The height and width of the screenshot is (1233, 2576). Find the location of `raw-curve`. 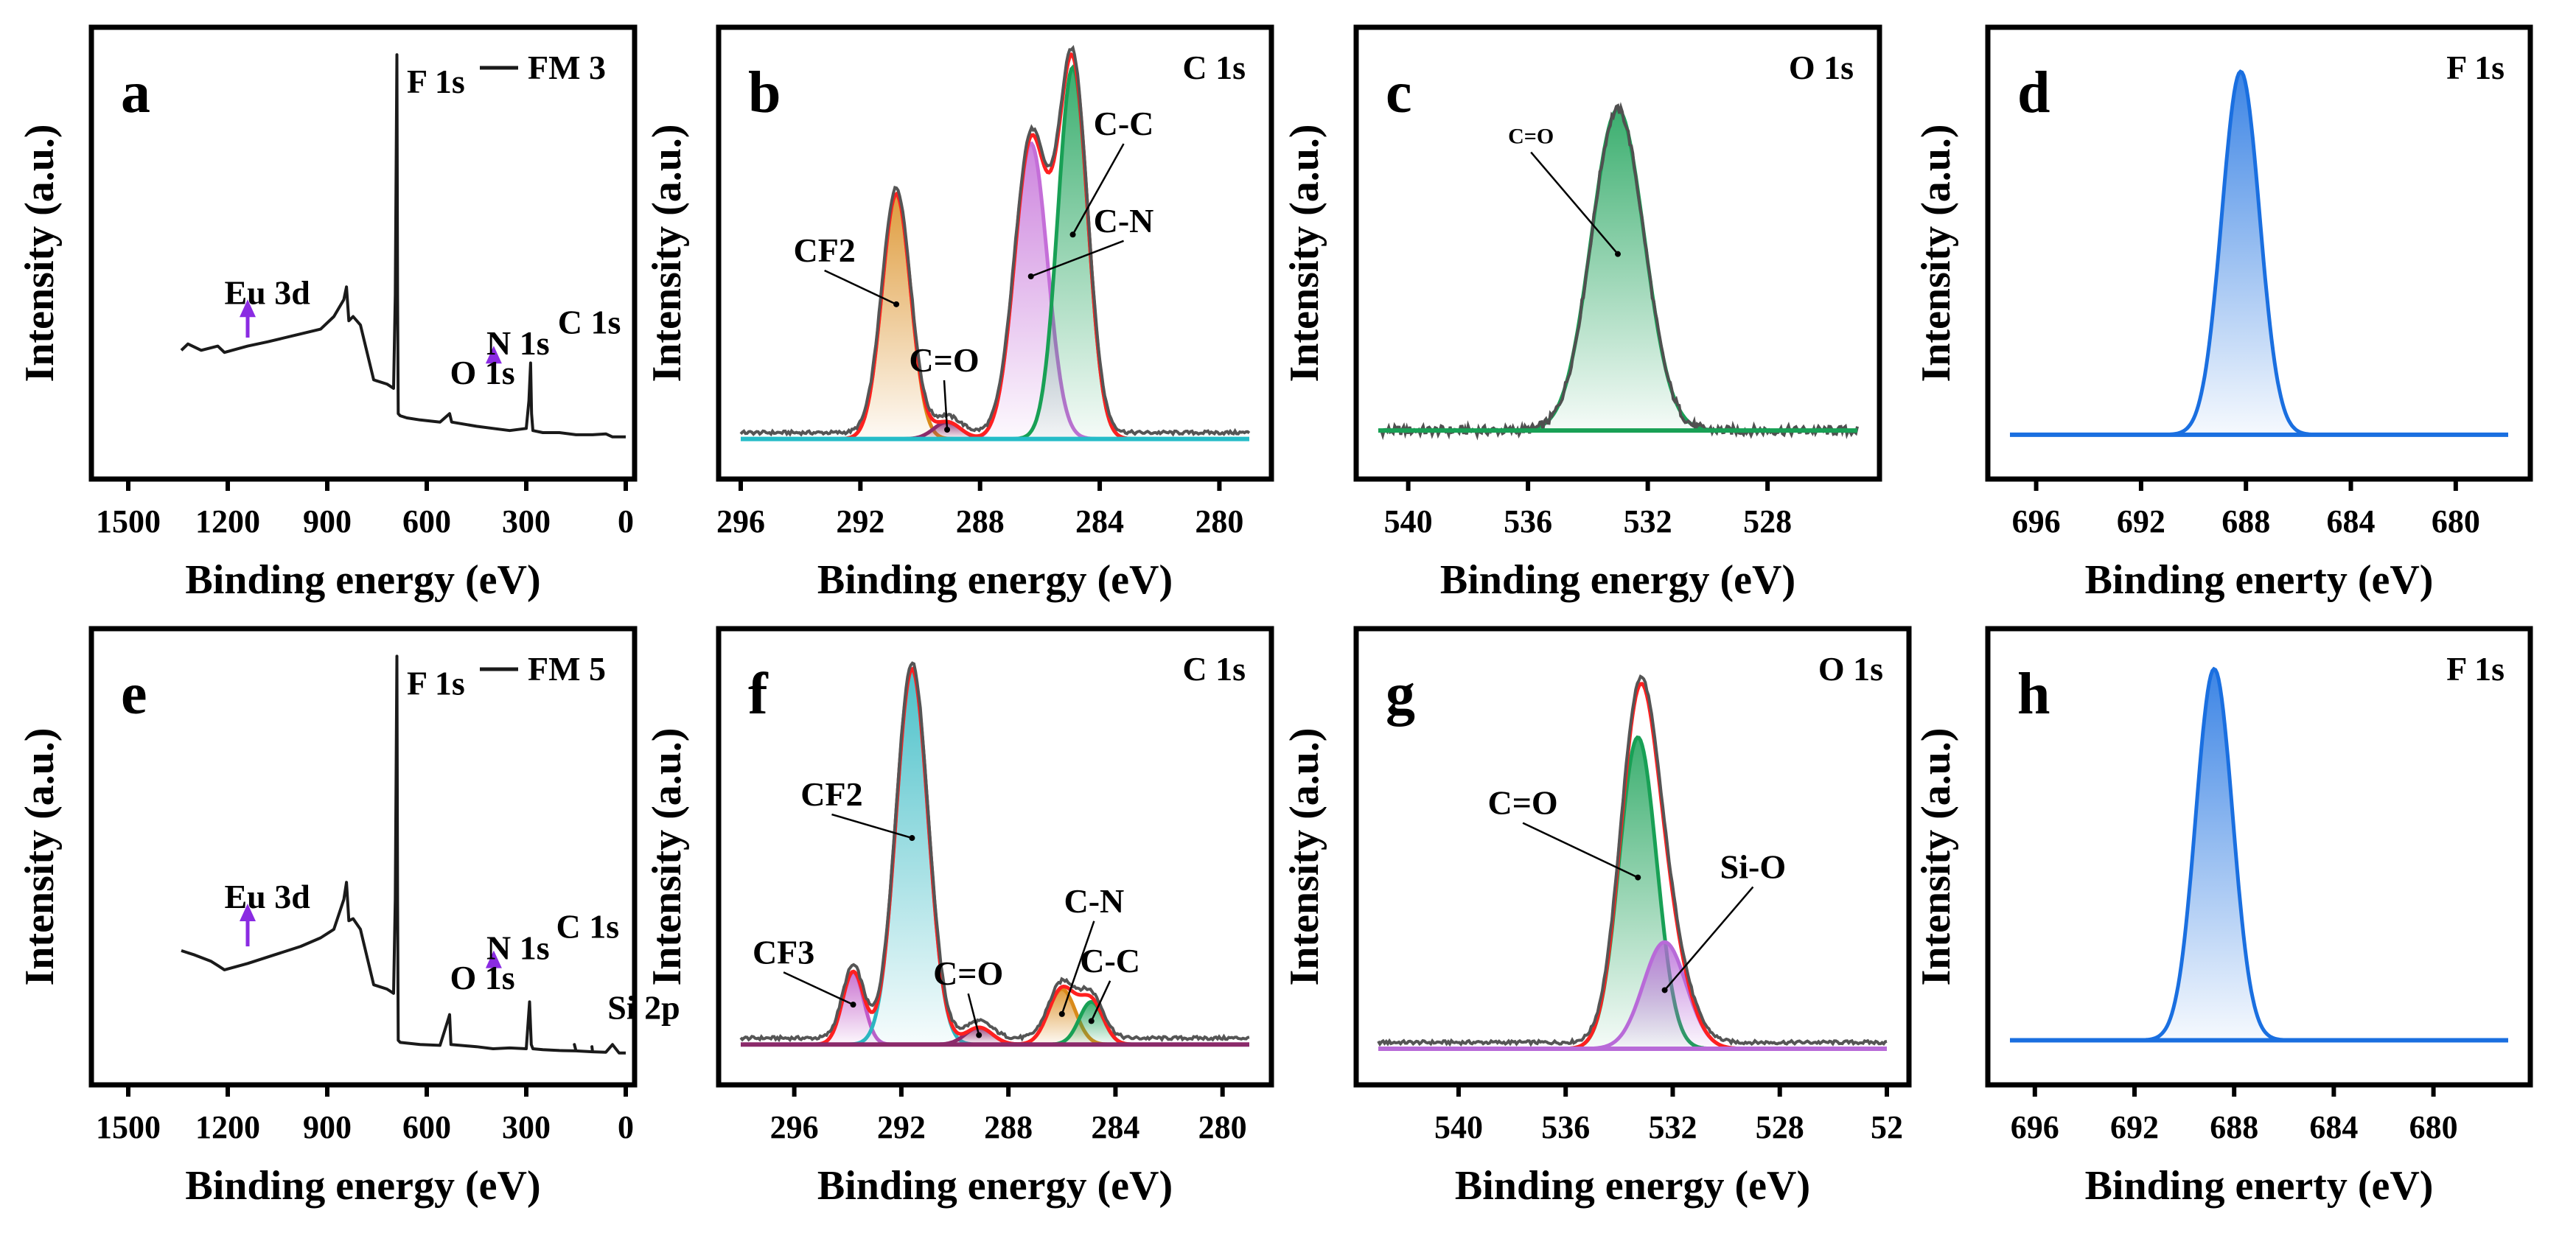

raw-curve is located at coordinates (1632, 861).